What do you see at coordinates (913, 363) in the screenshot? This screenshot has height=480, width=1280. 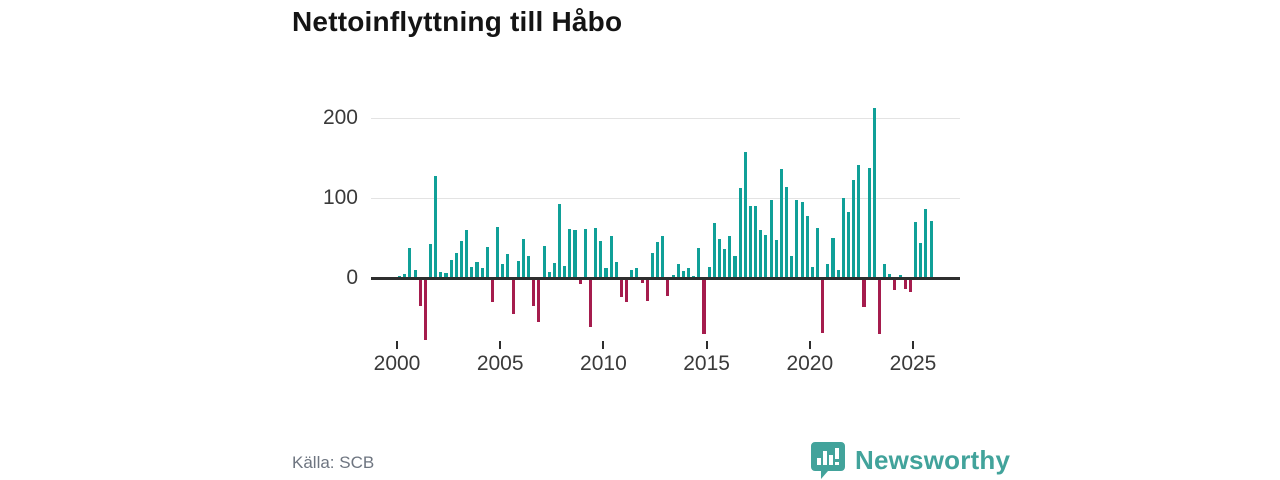 I see `x-axis-label-2025: 2025` at bounding box center [913, 363].